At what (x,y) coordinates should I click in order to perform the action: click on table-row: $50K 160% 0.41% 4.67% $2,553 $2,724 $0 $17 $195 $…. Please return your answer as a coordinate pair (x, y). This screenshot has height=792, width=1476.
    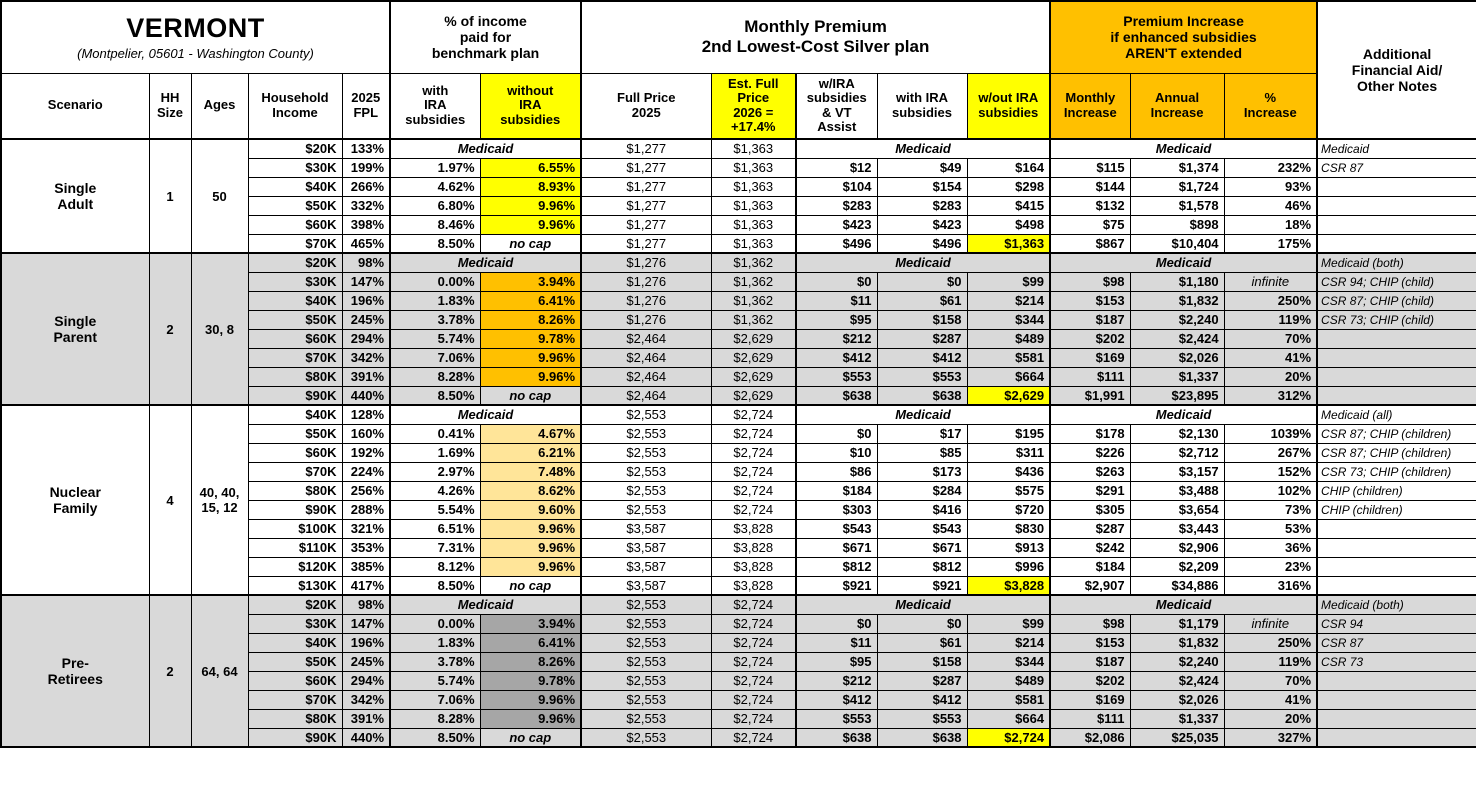
    Looking at the image, I should click on (738, 433).